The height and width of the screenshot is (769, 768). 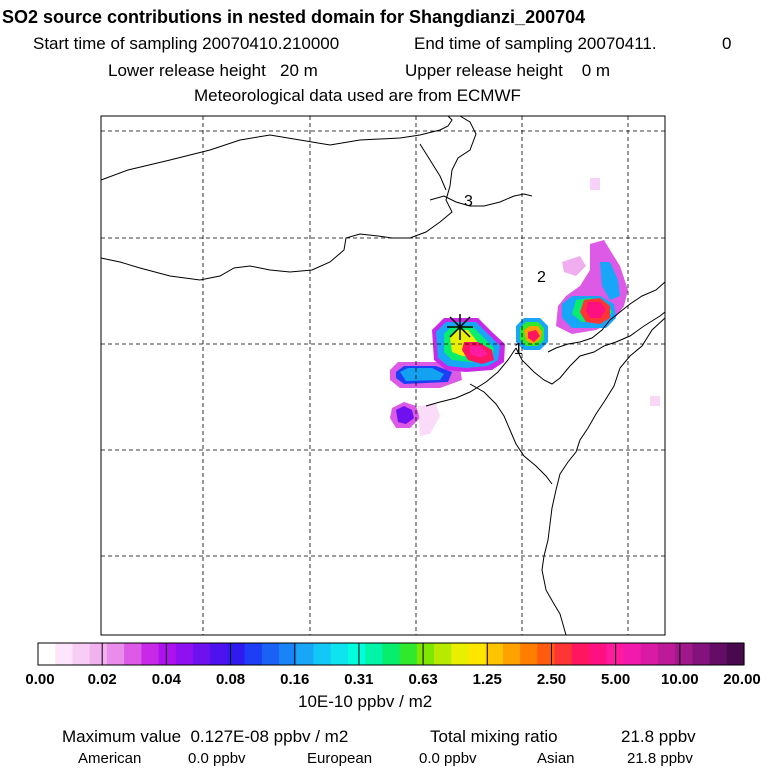 What do you see at coordinates (110, 758) in the screenshot?
I see `american-label: American` at bounding box center [110, 758].